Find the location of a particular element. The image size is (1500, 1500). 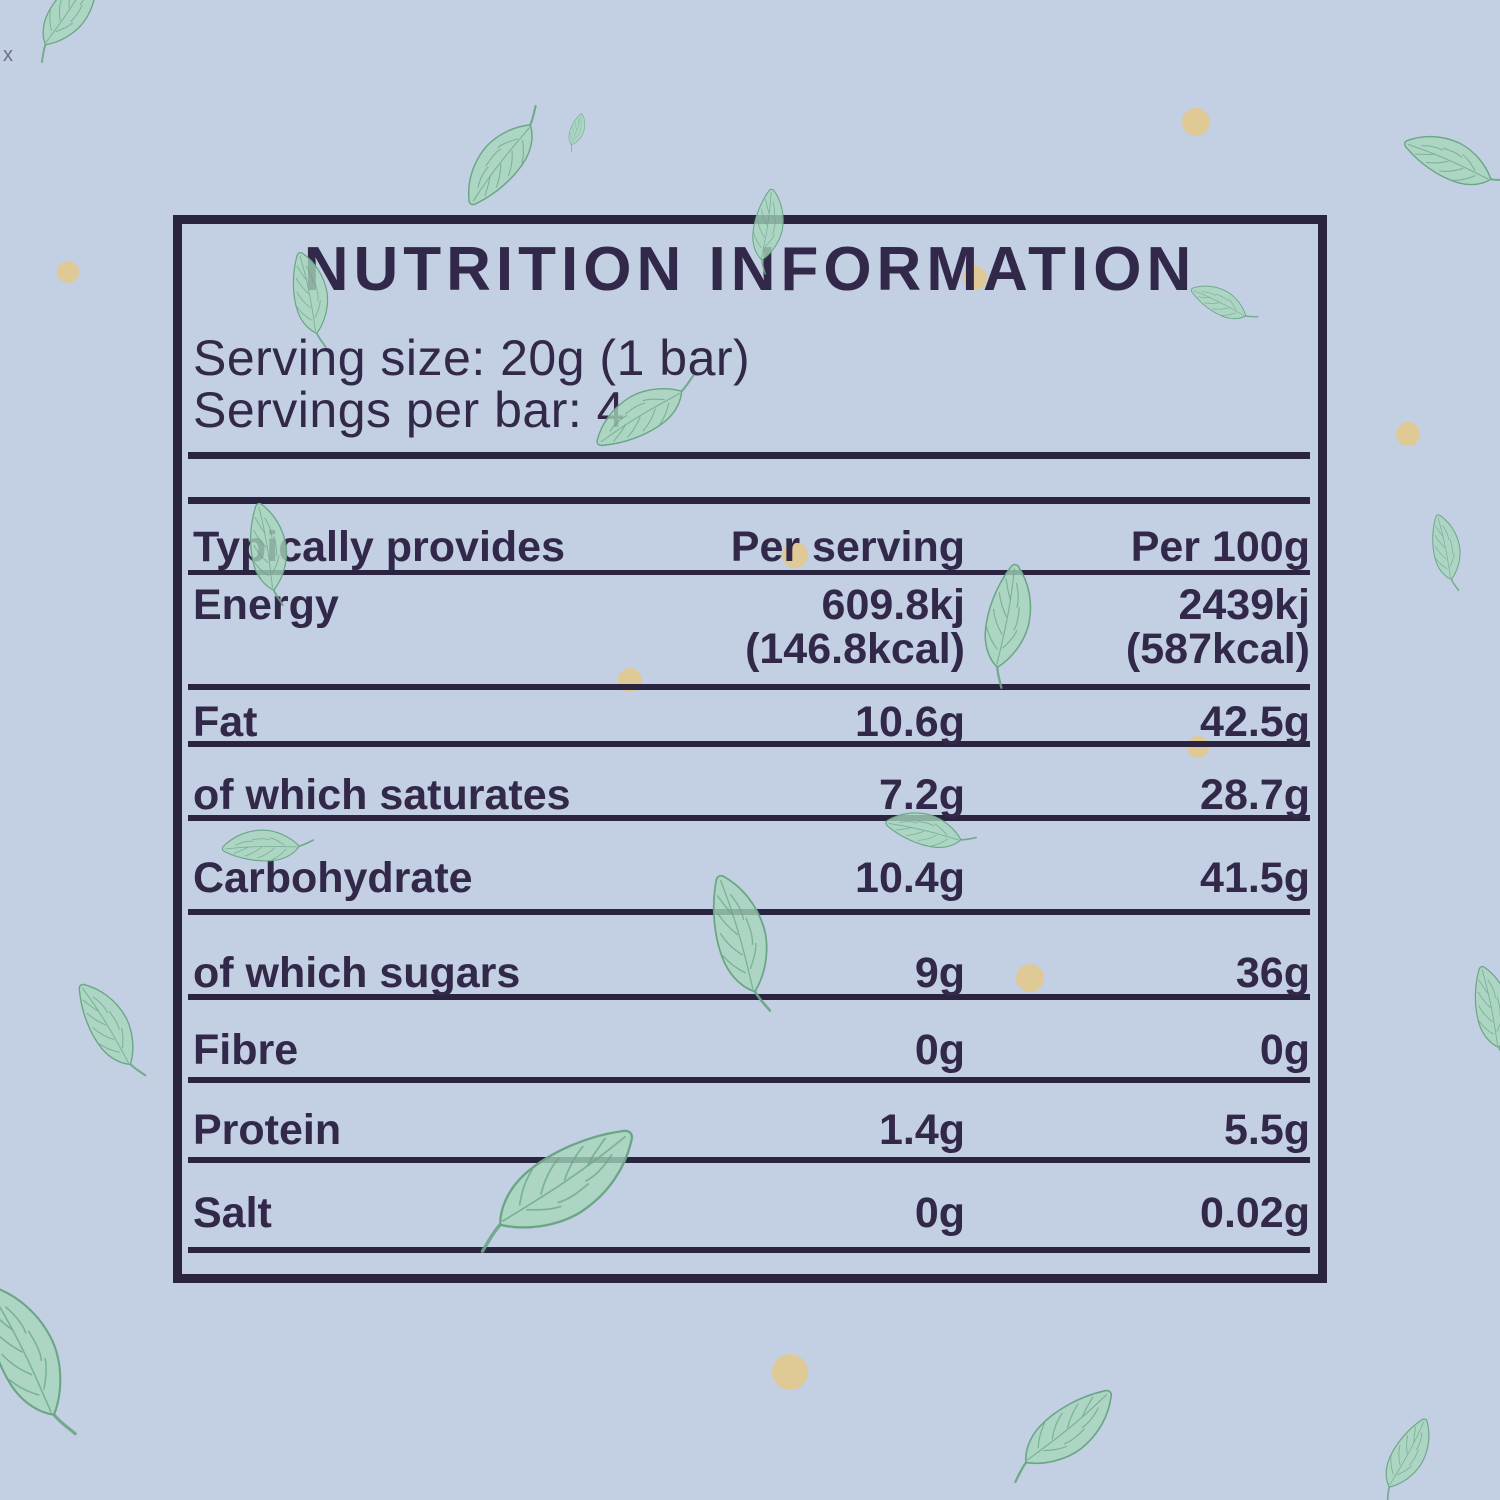

per-100g-value-cell: 42.5g is located at coordinates (1255, 722).